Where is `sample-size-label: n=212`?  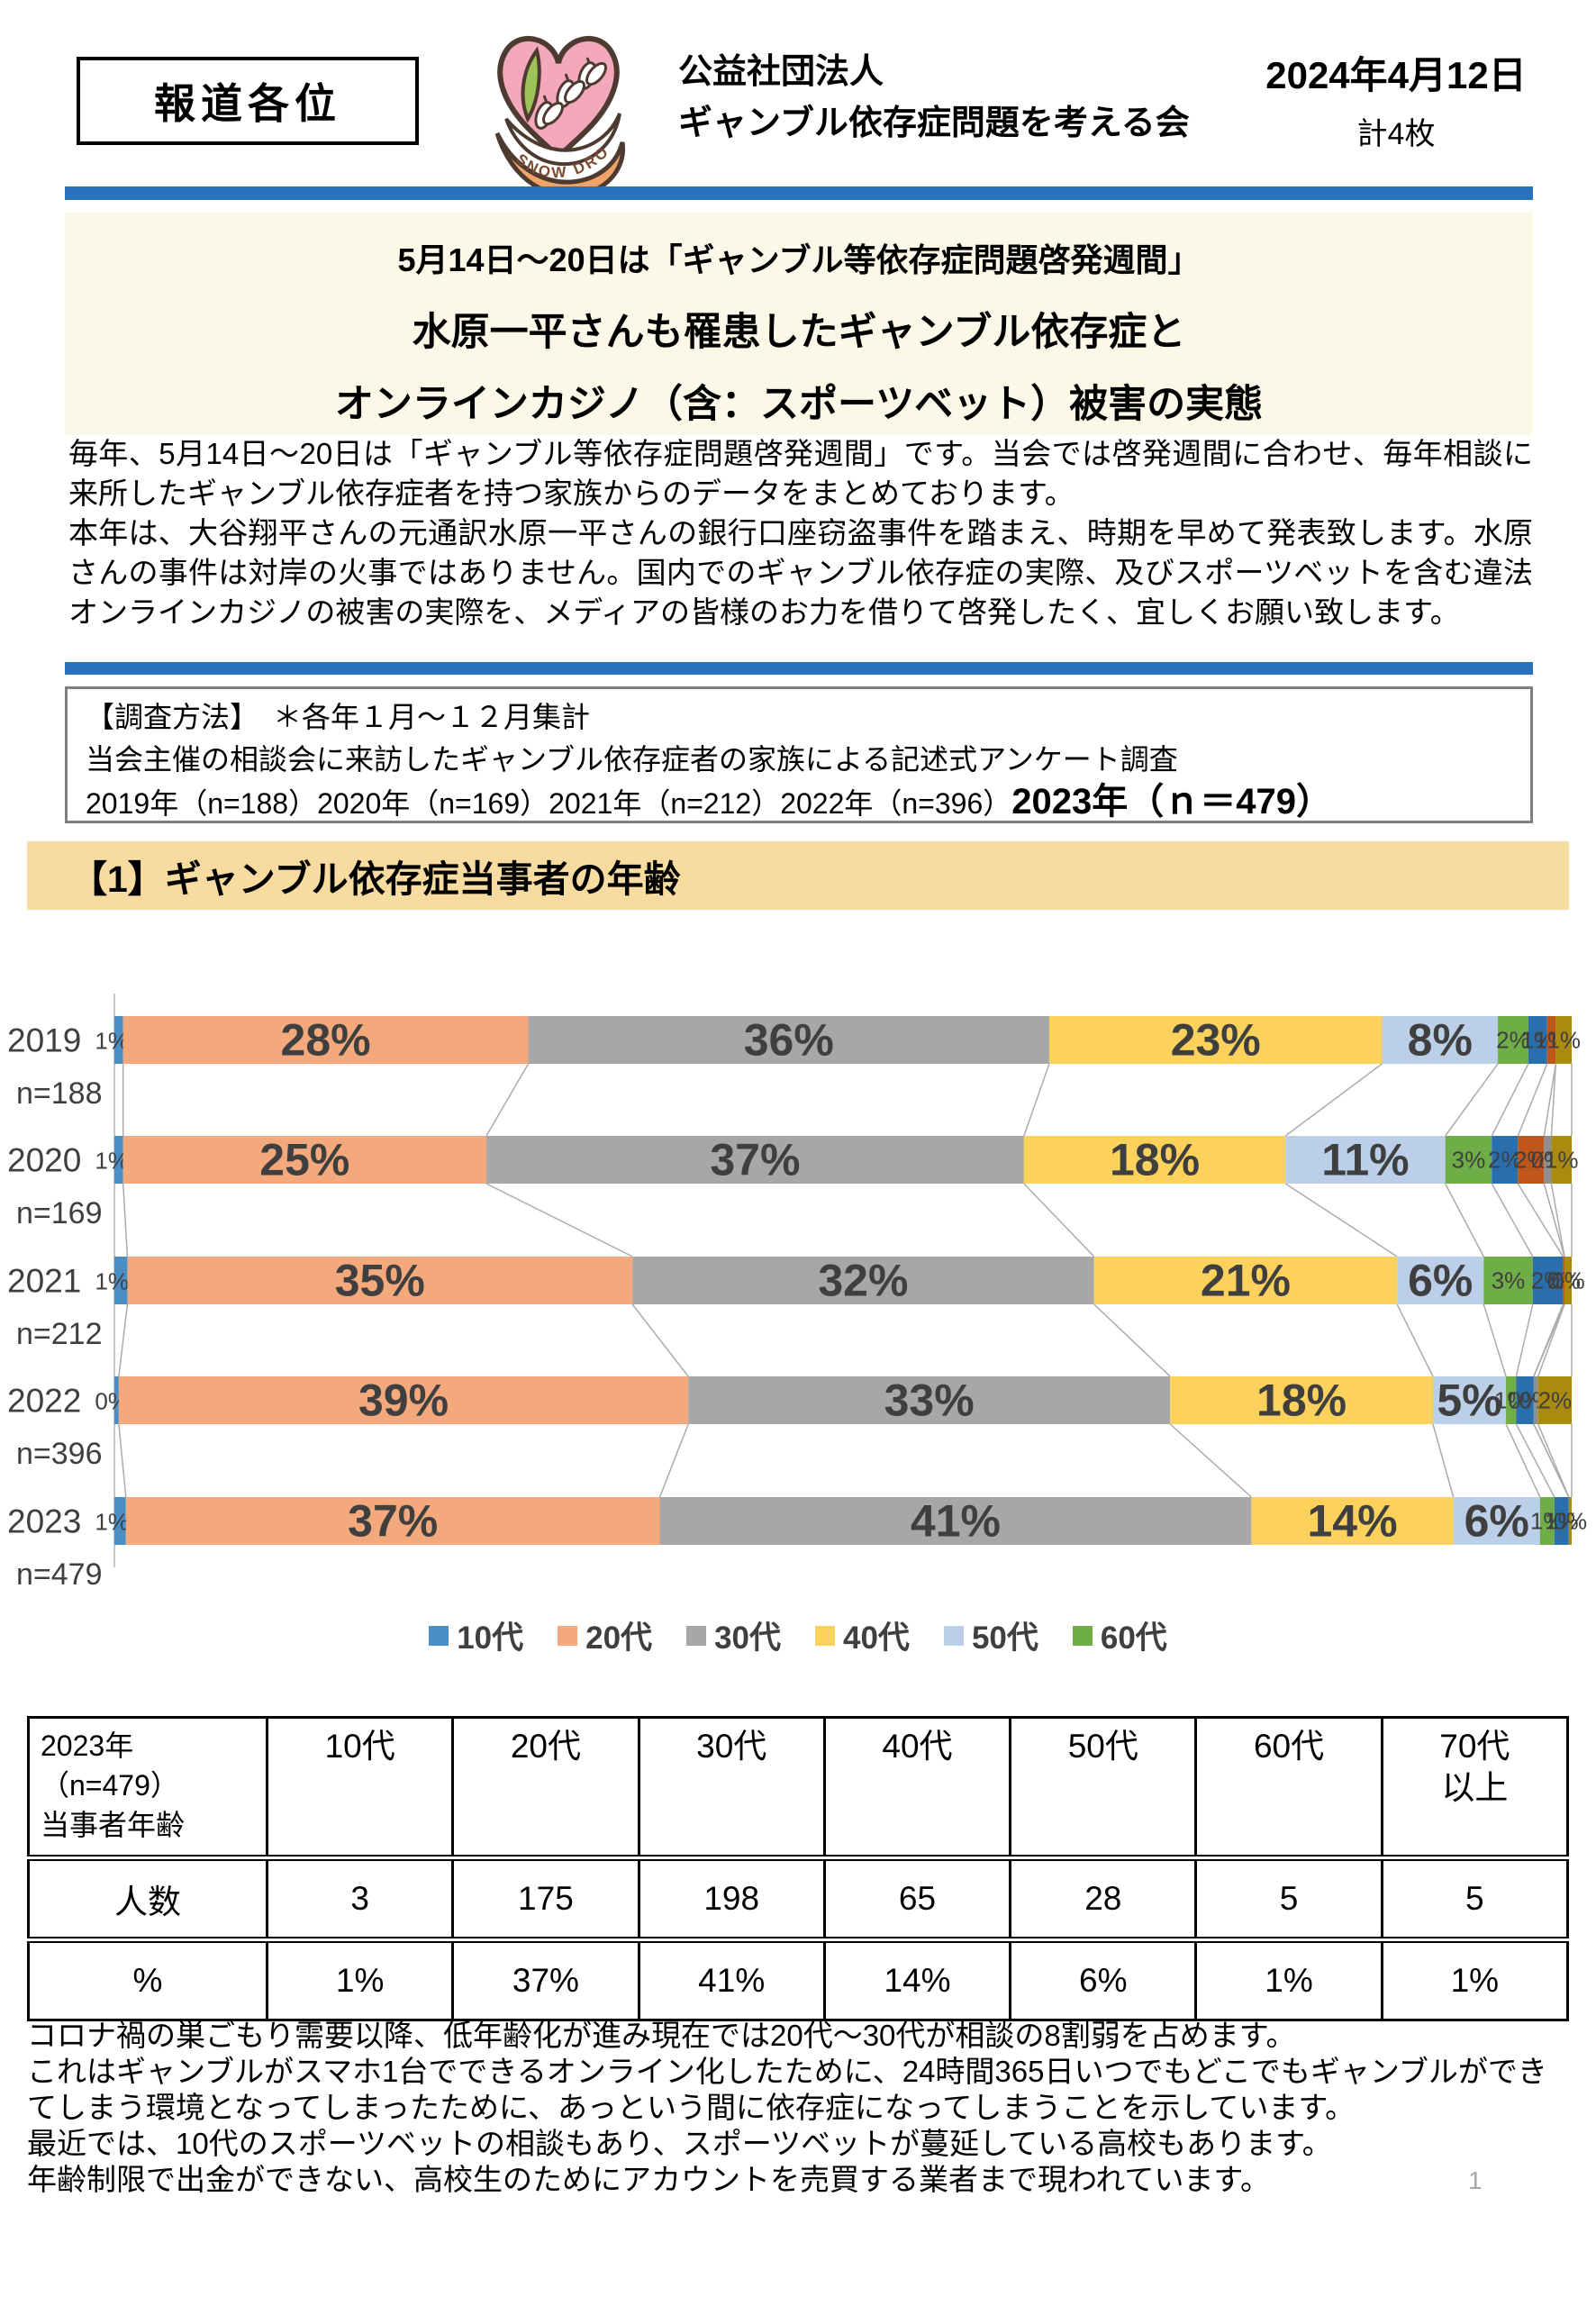 sample-size-label: n=212 is located at coordinates (60, 1334).